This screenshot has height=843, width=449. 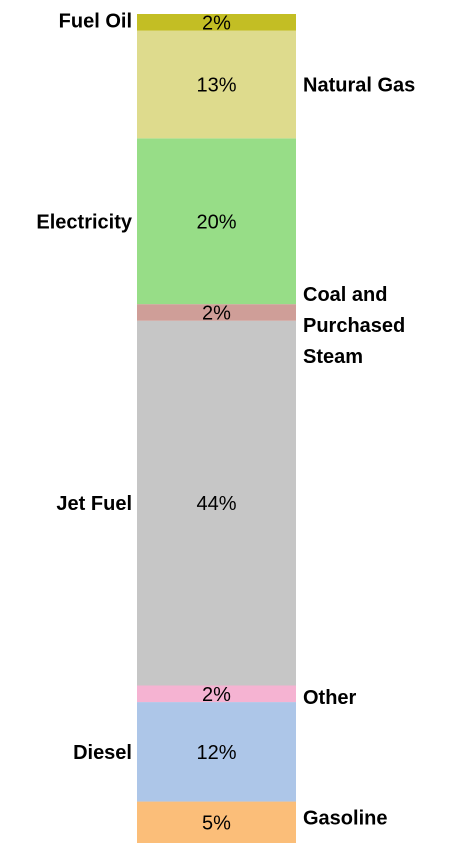 I want to click on data-label-coal-and-purchased-steam: 2%, so click(x=216, y=313).